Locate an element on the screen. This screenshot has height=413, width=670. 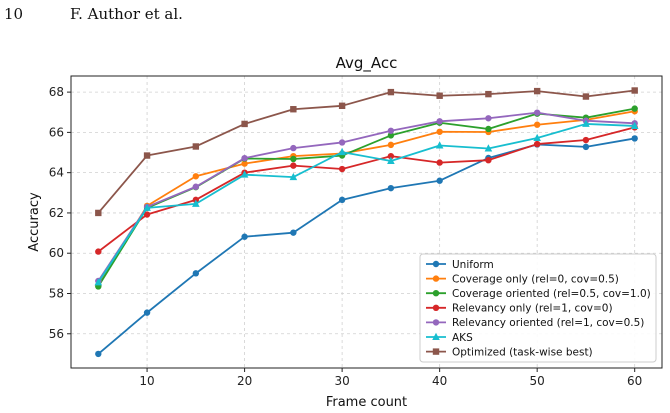
x-axis-label: Frame count is located at coordinates (366, 402).